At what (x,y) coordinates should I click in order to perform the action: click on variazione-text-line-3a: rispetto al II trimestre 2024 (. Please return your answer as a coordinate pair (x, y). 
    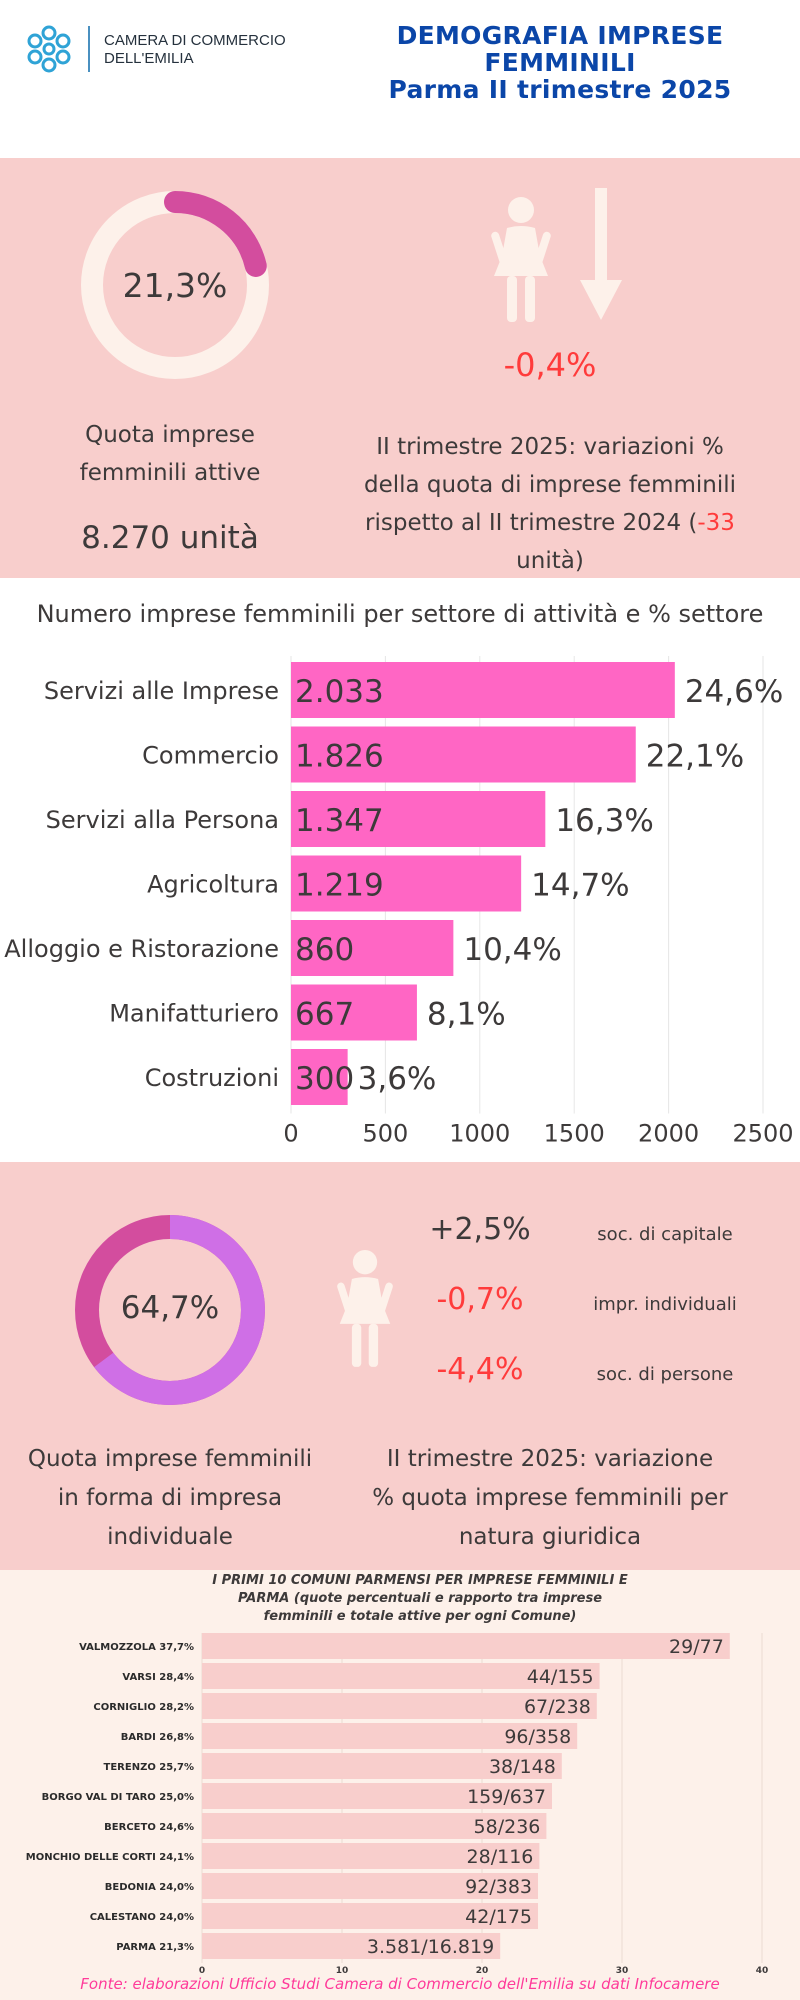
    Looking at the image, I should click on (531, 523).